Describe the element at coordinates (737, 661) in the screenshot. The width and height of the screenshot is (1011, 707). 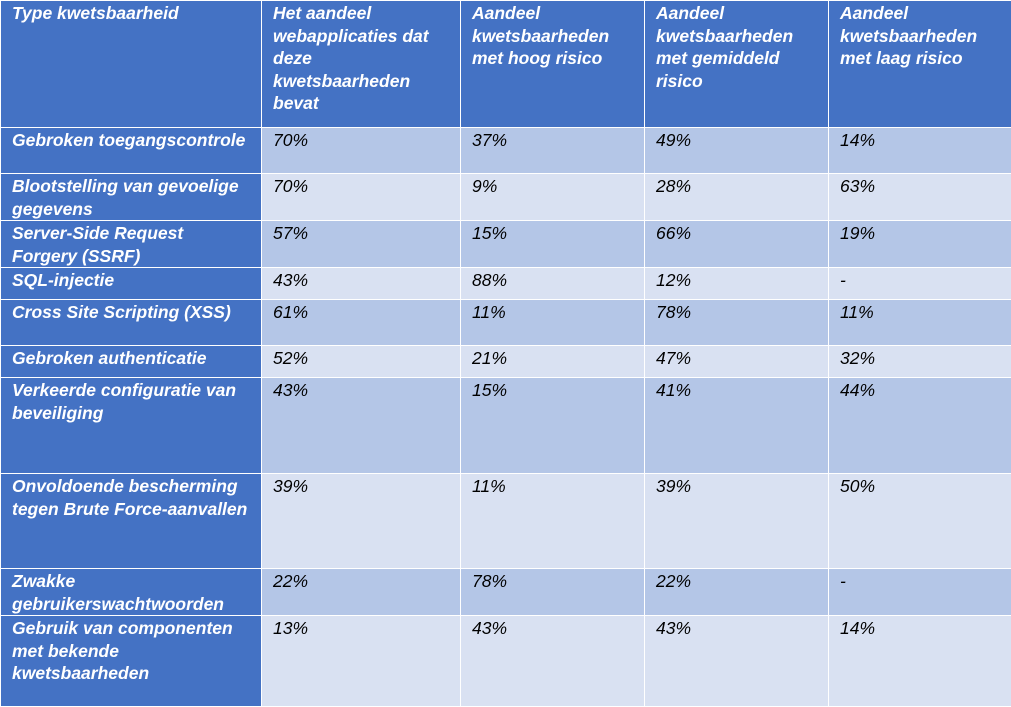
I see `cell-medium: 43%` at that location.